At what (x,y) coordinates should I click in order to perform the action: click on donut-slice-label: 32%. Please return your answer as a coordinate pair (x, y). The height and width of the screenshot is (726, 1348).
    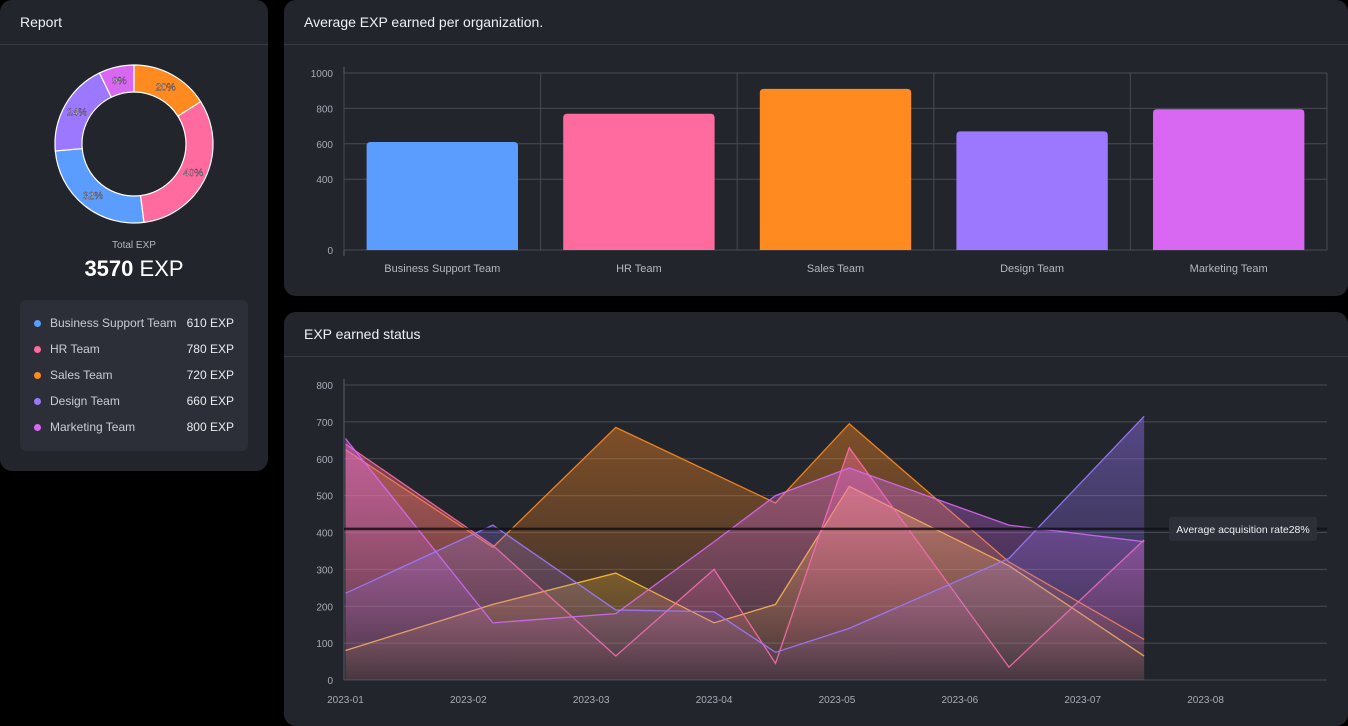
    Looking at the image, I should click on (93, 196).